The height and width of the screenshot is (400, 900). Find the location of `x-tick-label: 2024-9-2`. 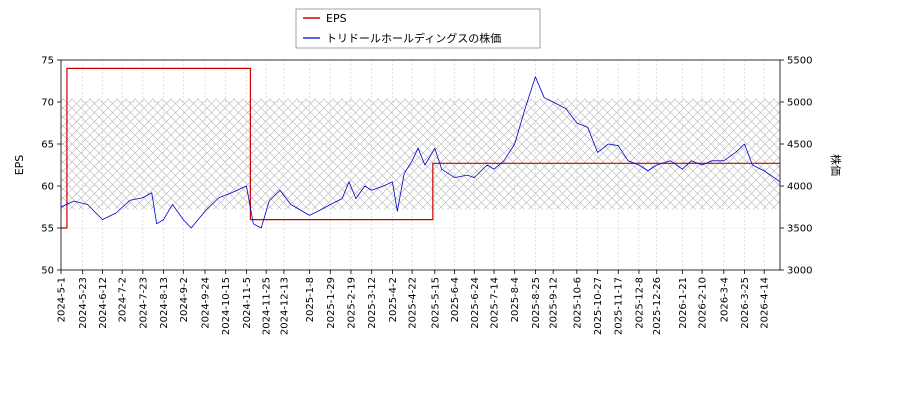

x-tick-label: 2024-9-2 is located at coordinates (184, 299).